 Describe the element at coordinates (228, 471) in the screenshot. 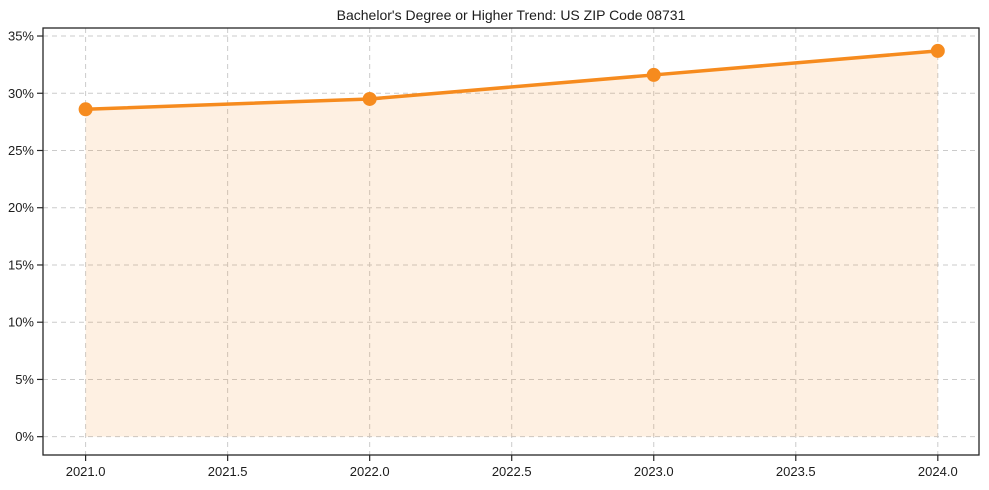

I see `x-tick-label: 2021.5` at that location.